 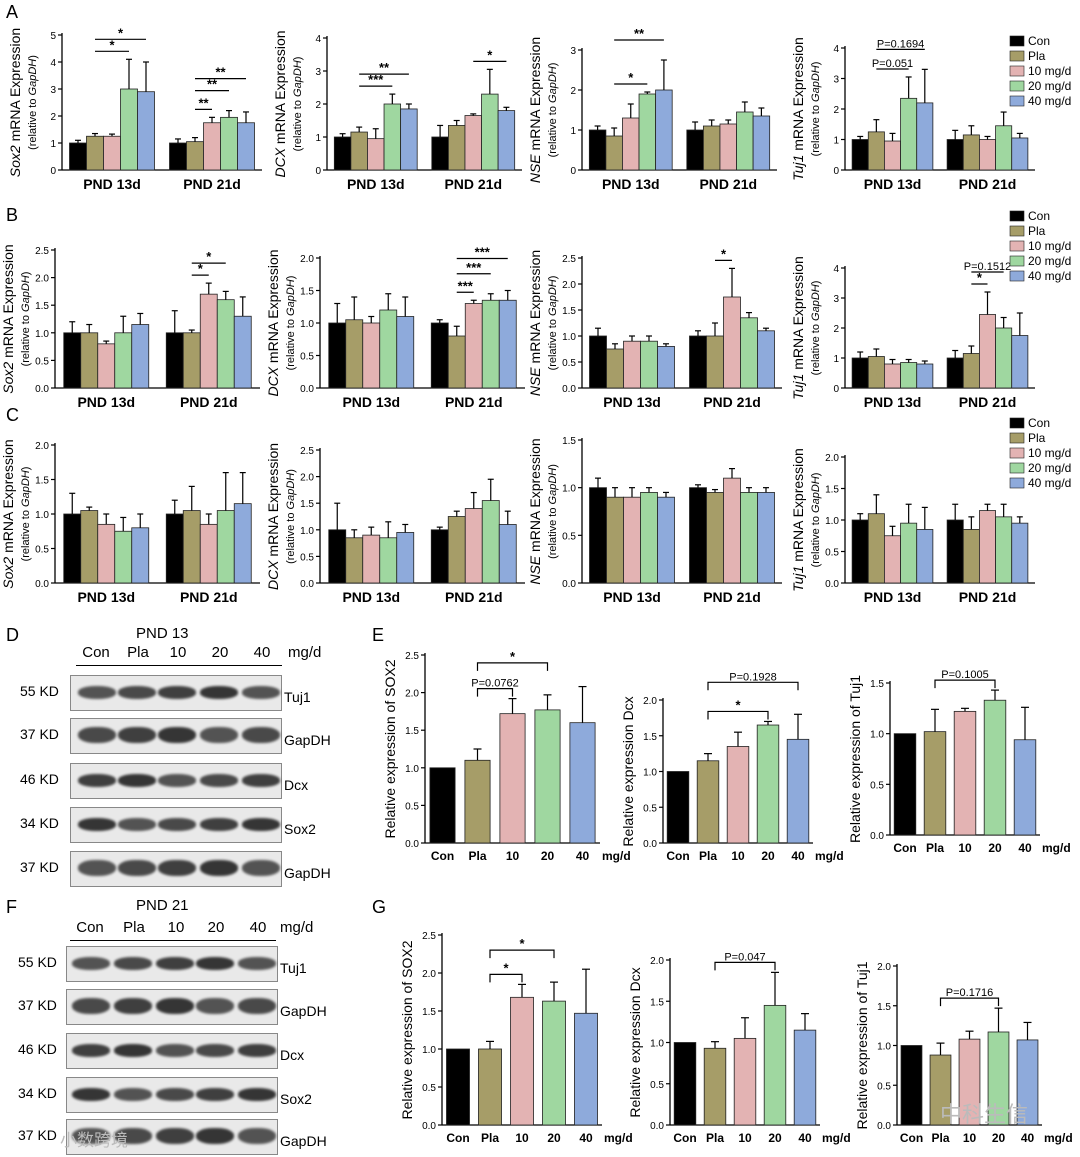 I want to click on sig-label: ***, so click(x=376, y=79).